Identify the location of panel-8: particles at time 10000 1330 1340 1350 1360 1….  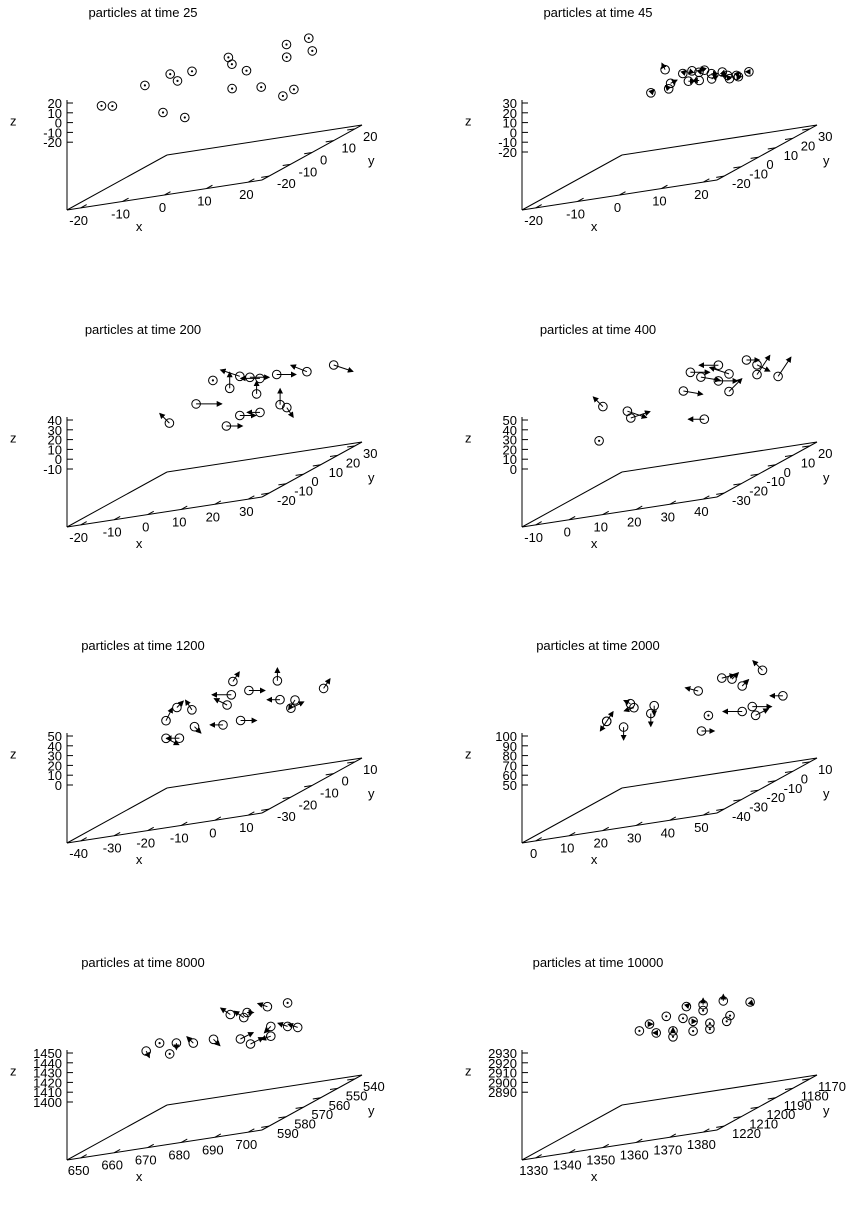
(655, 1069).